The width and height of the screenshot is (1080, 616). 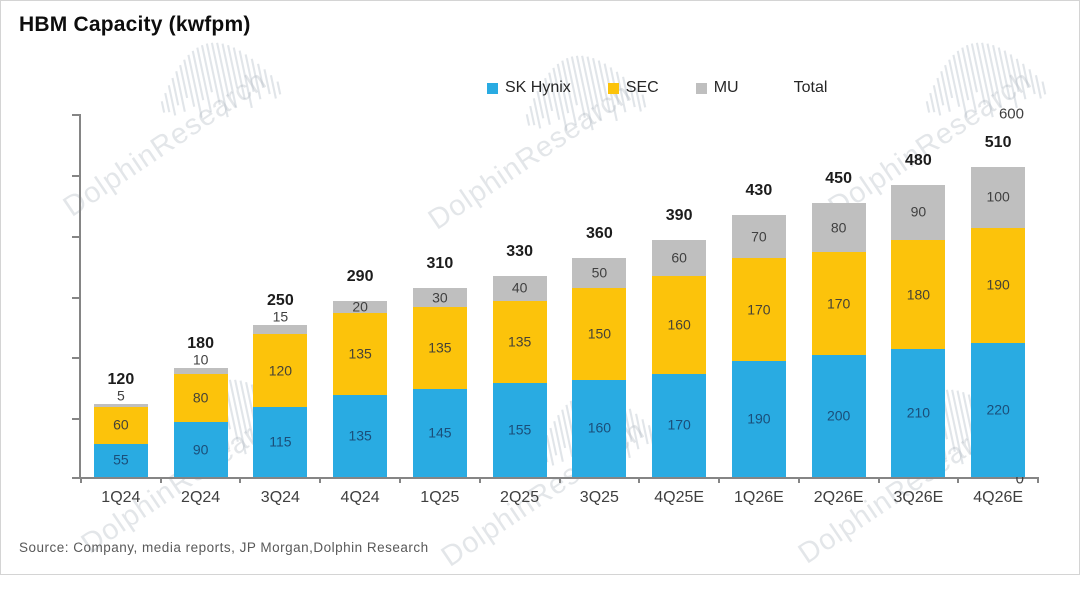 I want to click on bar-4q25e: 170 160 60 390, so click(x=679, y=342).